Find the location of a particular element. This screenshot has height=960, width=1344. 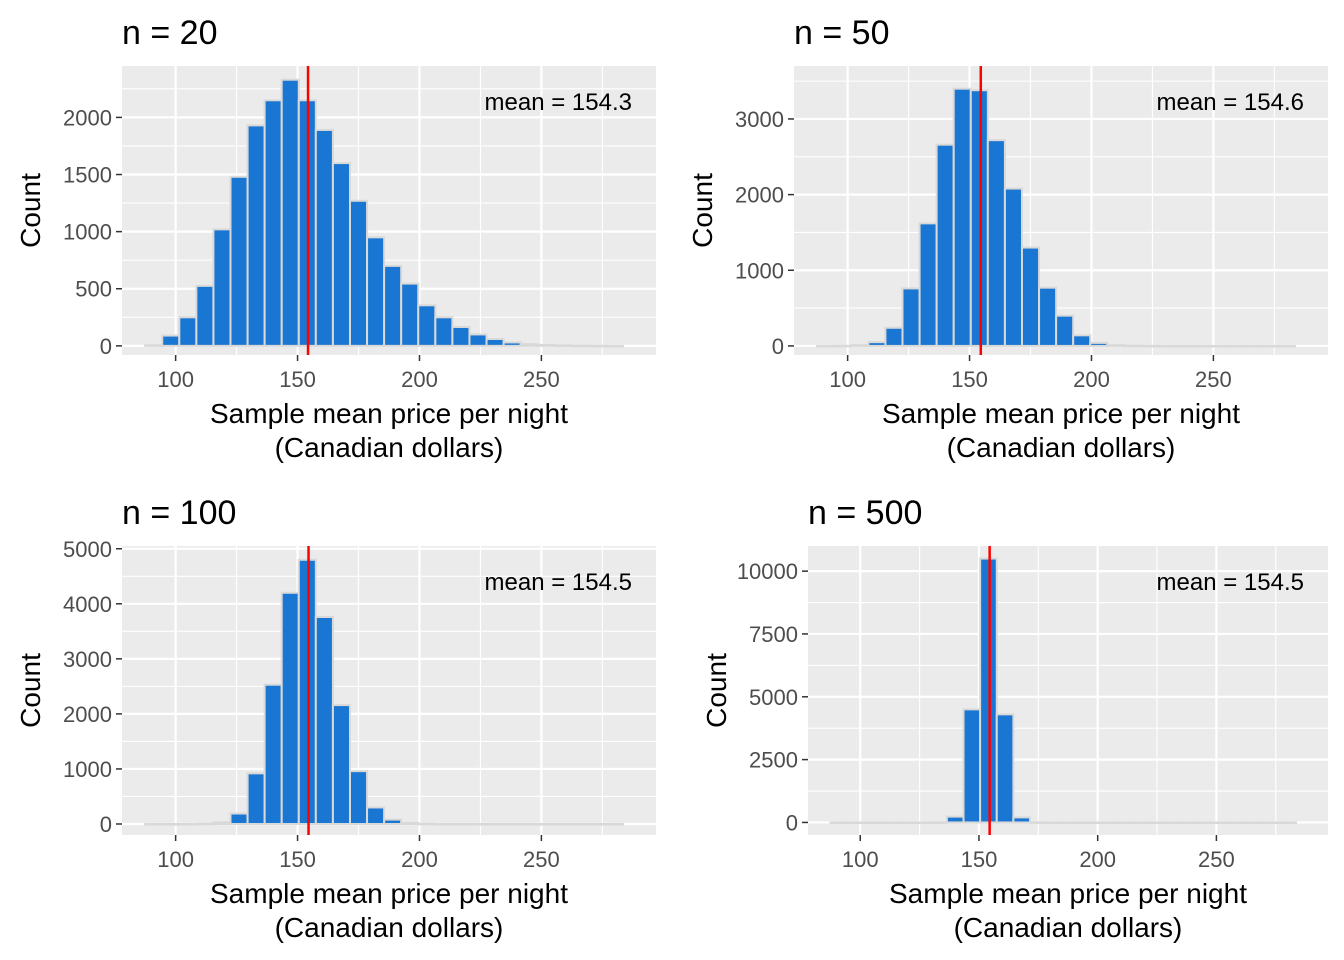

x-tick-label: 150 is located at coordinates (979, 859).